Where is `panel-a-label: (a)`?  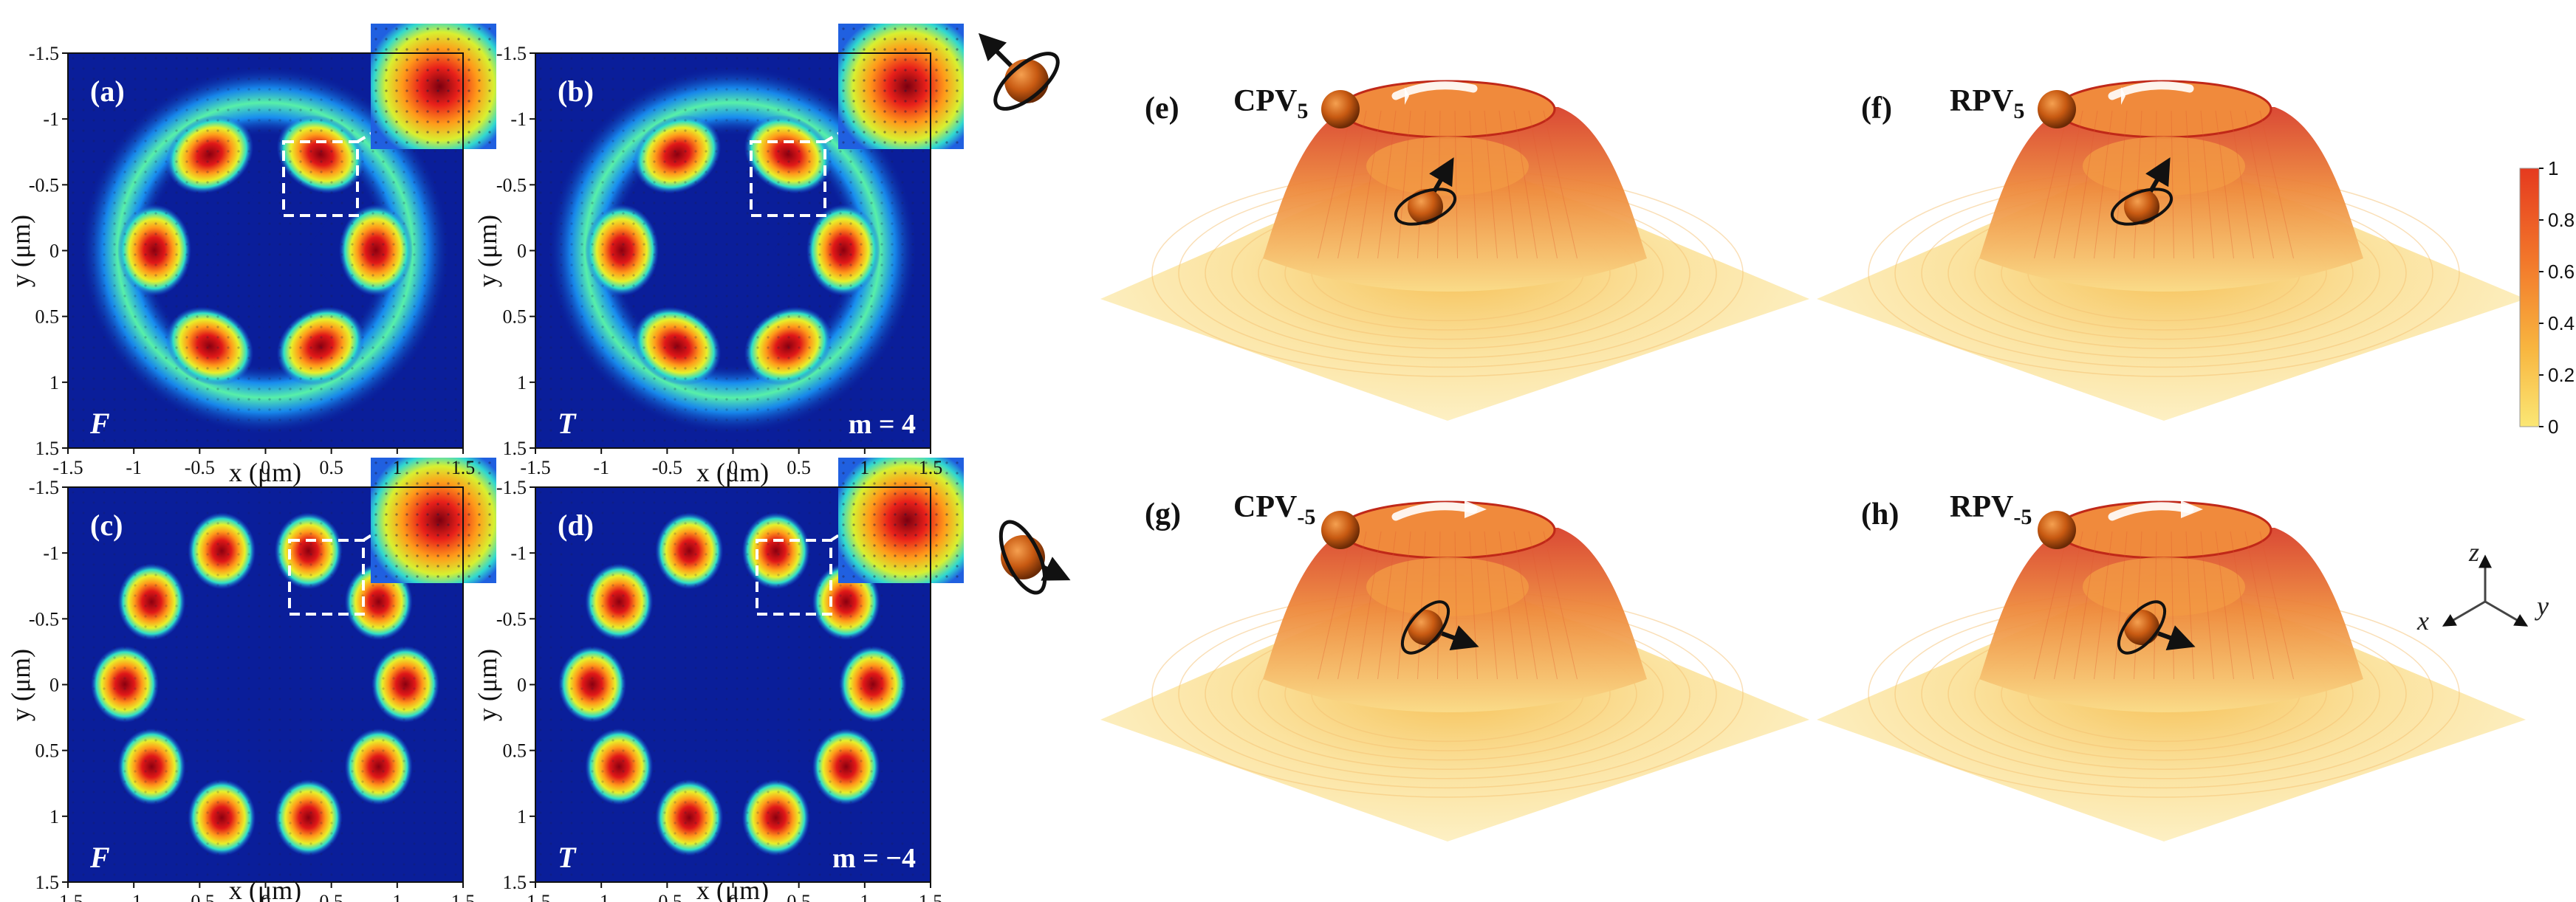
panel-a-label: (a) is located at coordinates (107, 91).